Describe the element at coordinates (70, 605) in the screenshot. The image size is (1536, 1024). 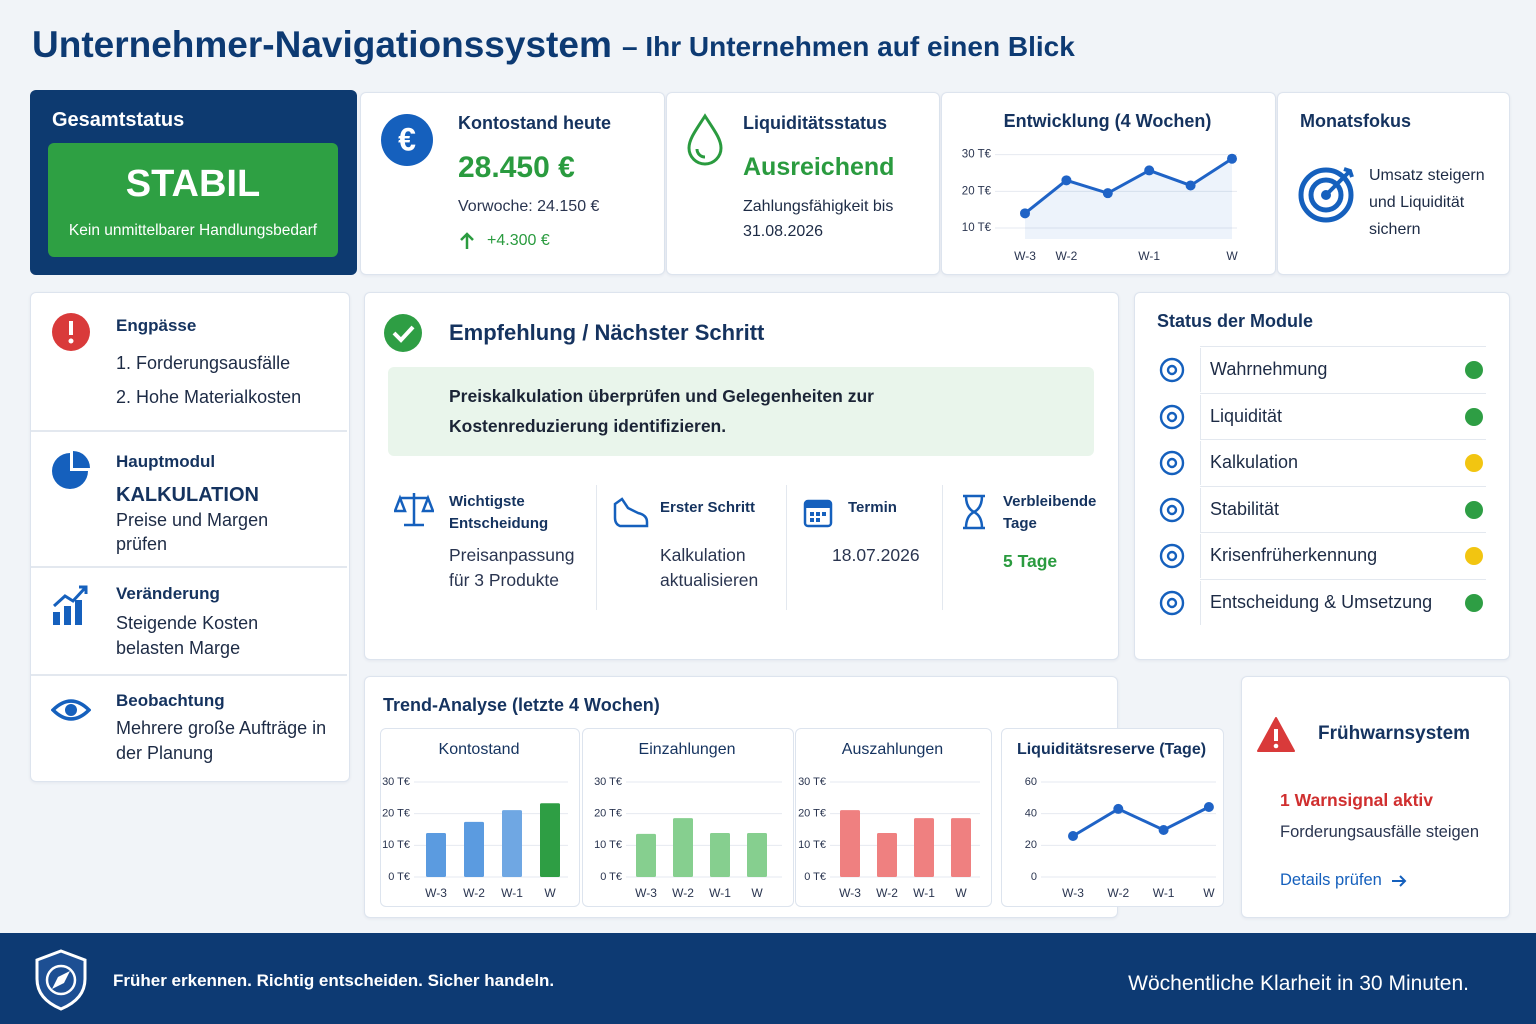
I see `growth-icon` at that location.